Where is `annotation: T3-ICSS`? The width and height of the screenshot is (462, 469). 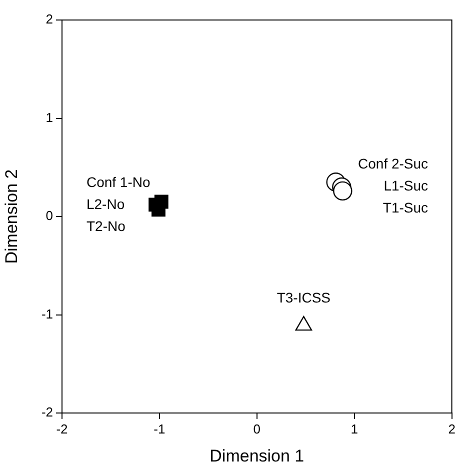 annotation: T3-ICSS is located at coordinates (303, 297).